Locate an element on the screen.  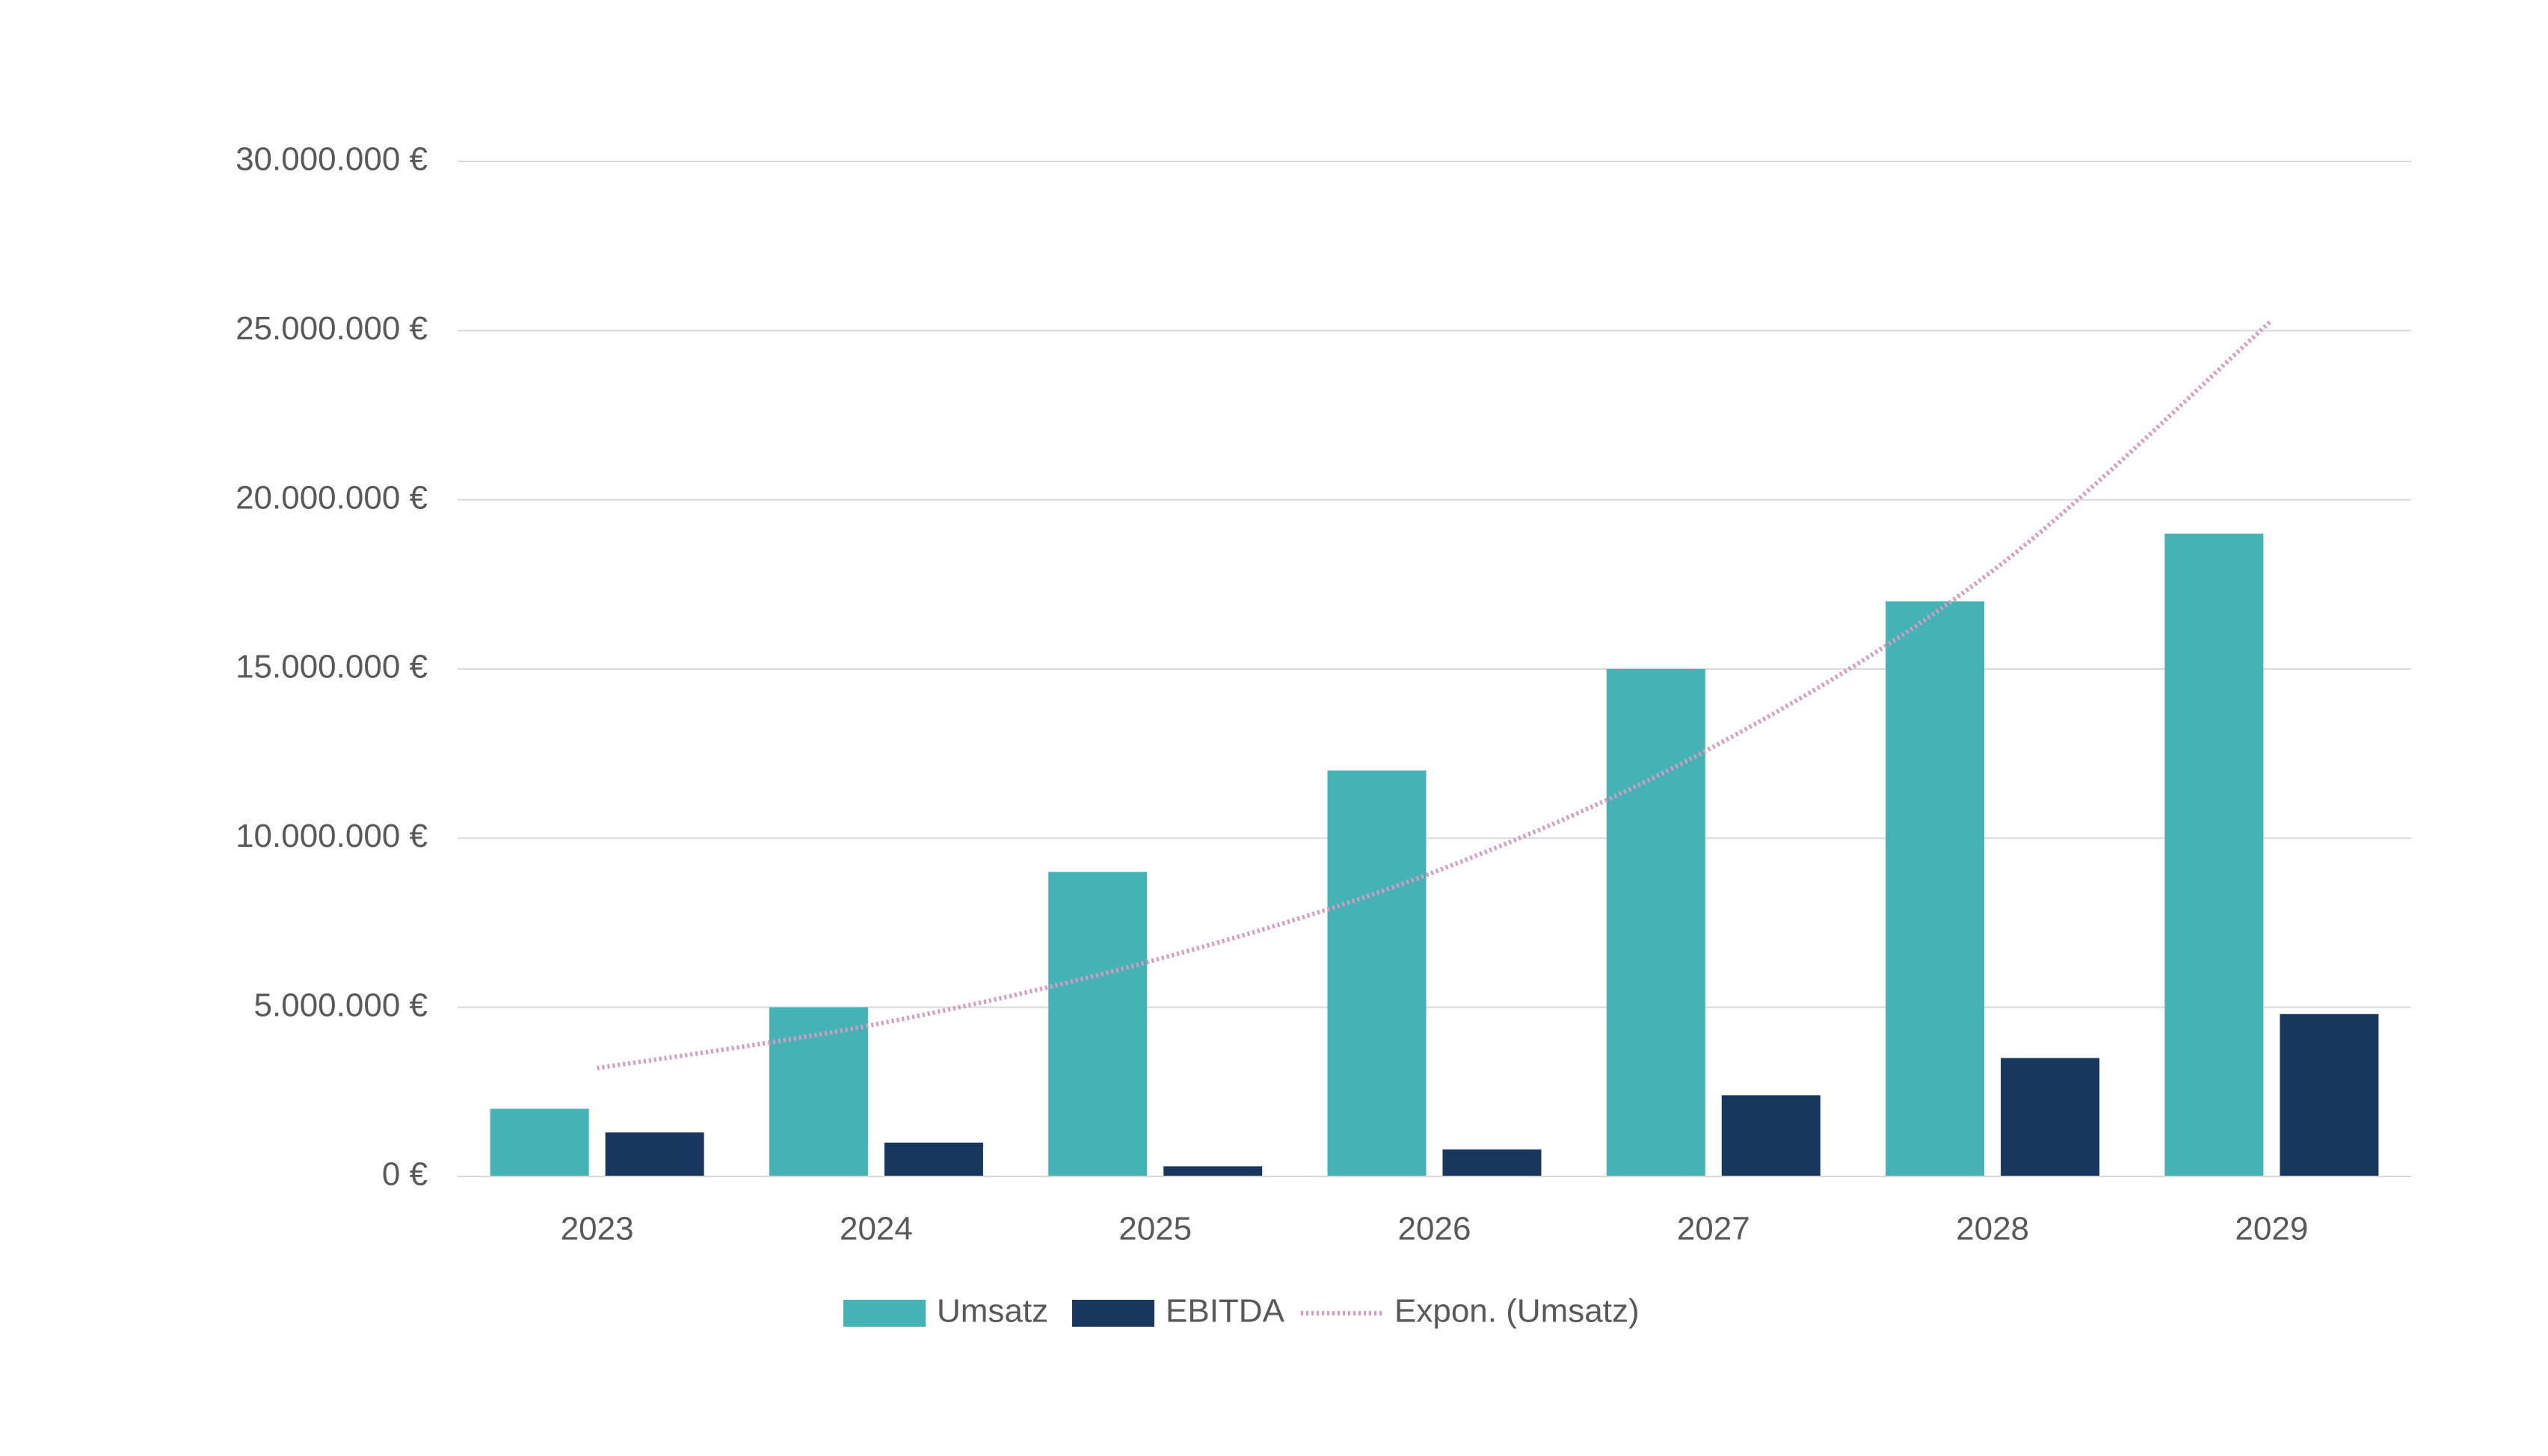
x-tick-label: 2023 is located at coordinates (597, 1229).